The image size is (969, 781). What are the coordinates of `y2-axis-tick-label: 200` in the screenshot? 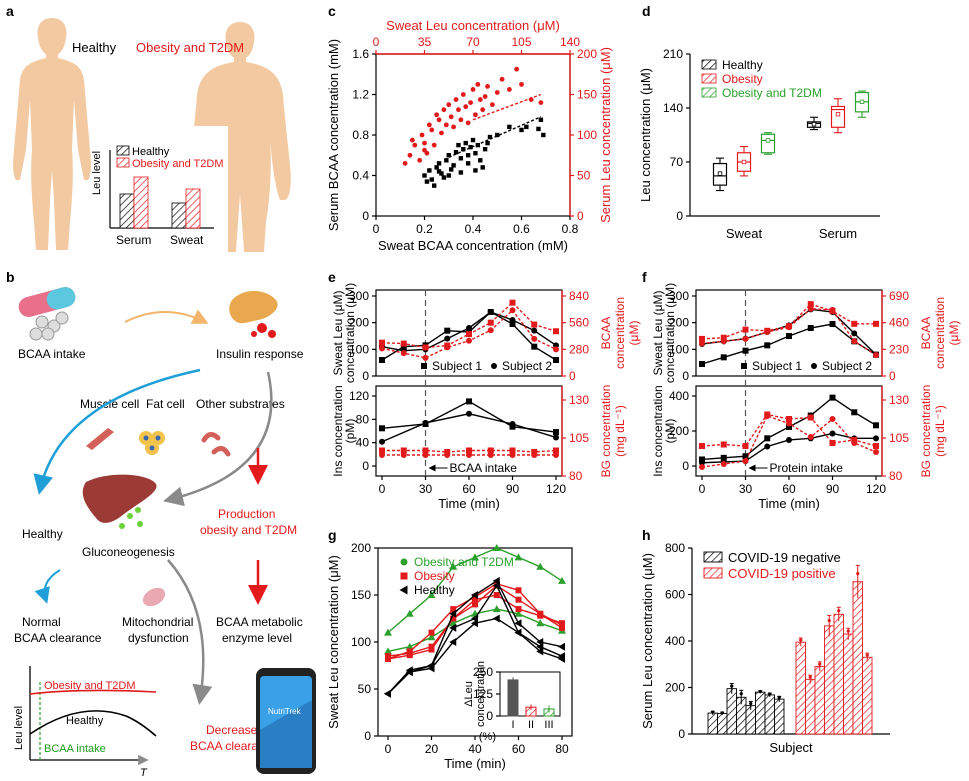 It's located at (587, 54).